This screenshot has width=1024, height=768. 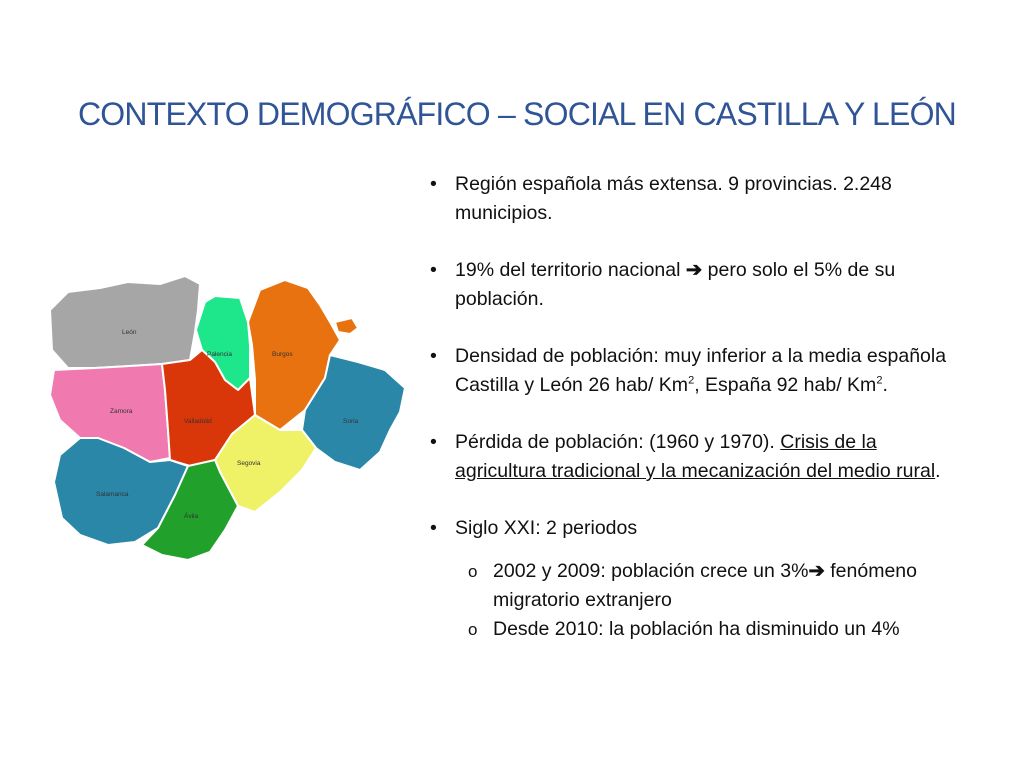 I want to click on bullet-4-strong: Pérdida de población, so click(x=547, y=442).